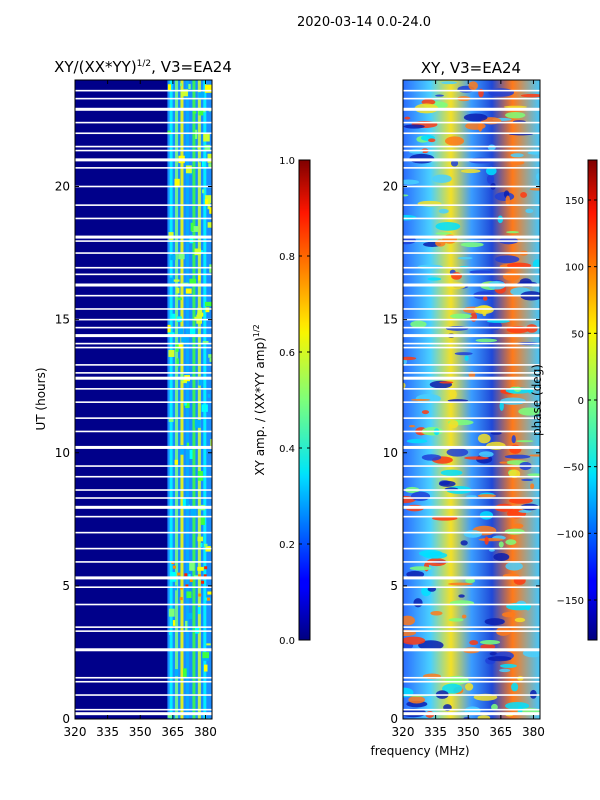  Describe the element at coordinates (570, 601) in the screenshot. I see `phase-colorbar-tick-label: −150` at that location.